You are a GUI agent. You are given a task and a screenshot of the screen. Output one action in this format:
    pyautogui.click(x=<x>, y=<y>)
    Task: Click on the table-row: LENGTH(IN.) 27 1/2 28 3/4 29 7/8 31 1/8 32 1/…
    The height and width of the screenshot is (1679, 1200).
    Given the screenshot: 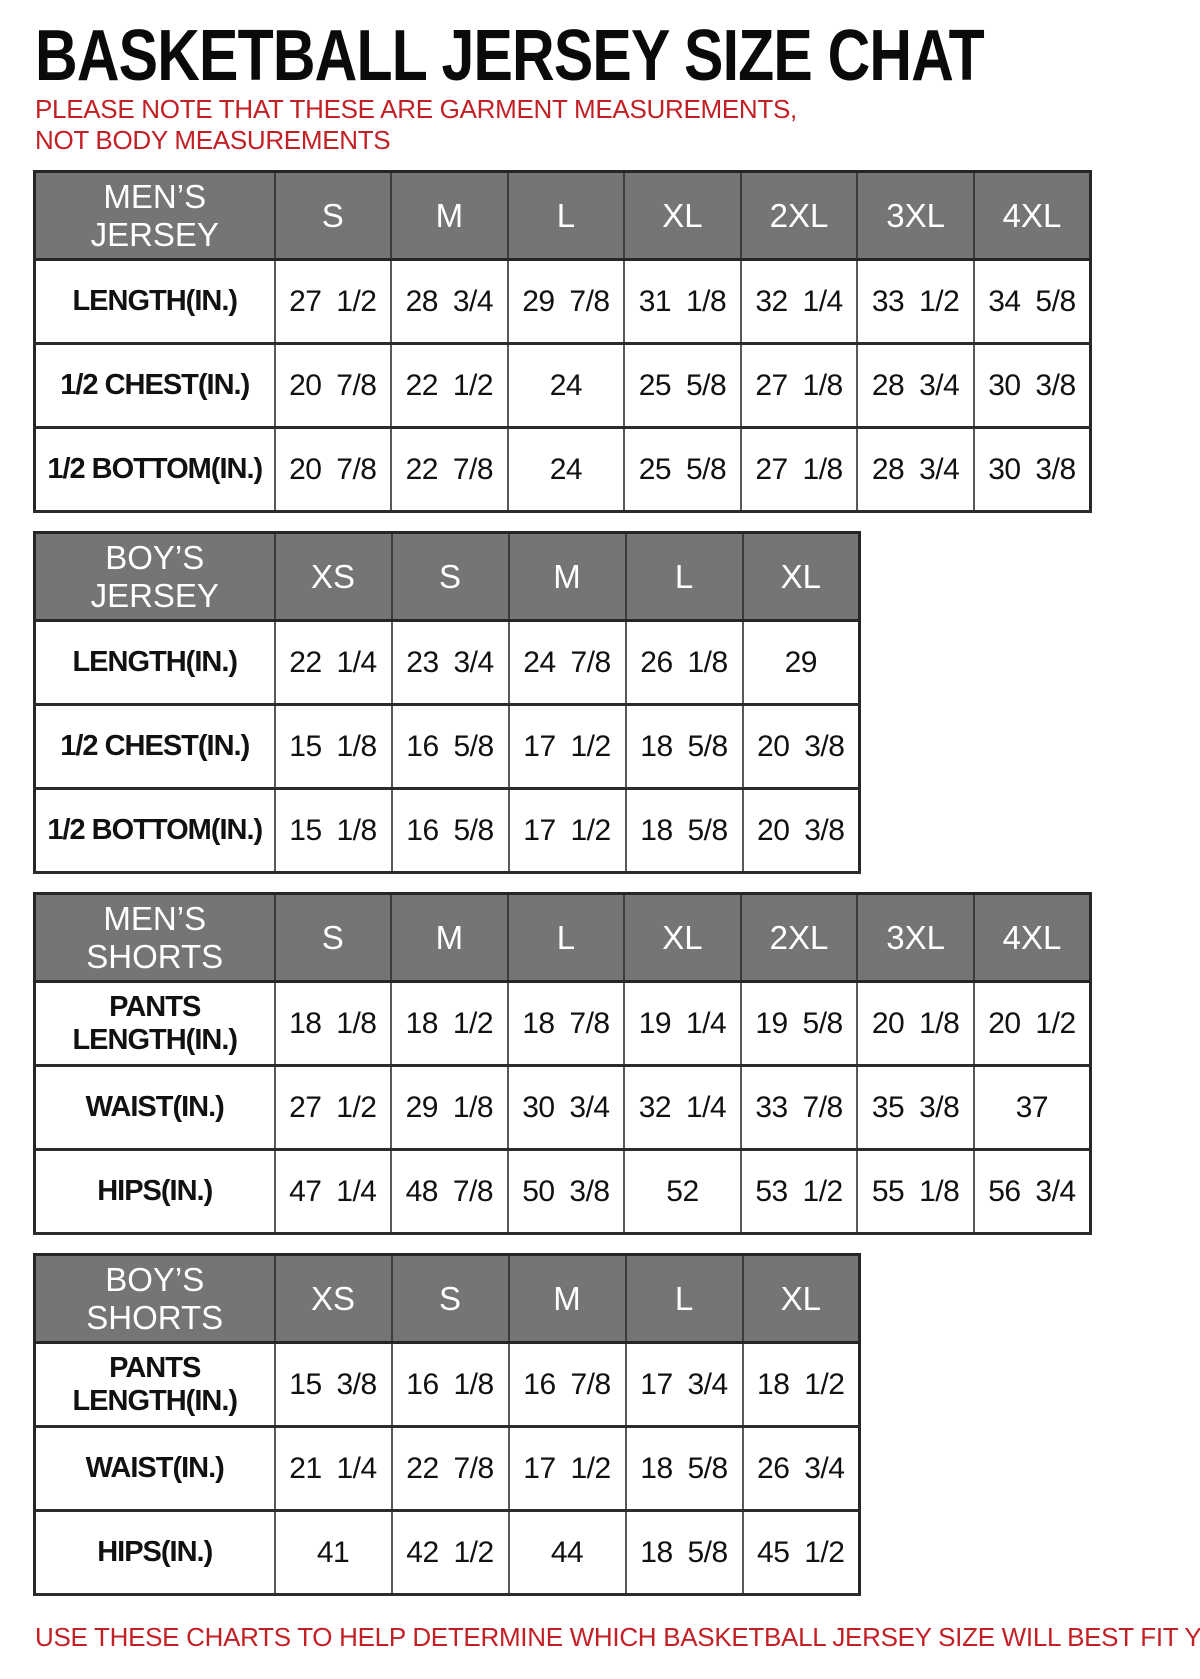 What is the action you would take?
    pyautogui.click(x=562, y=302)
    